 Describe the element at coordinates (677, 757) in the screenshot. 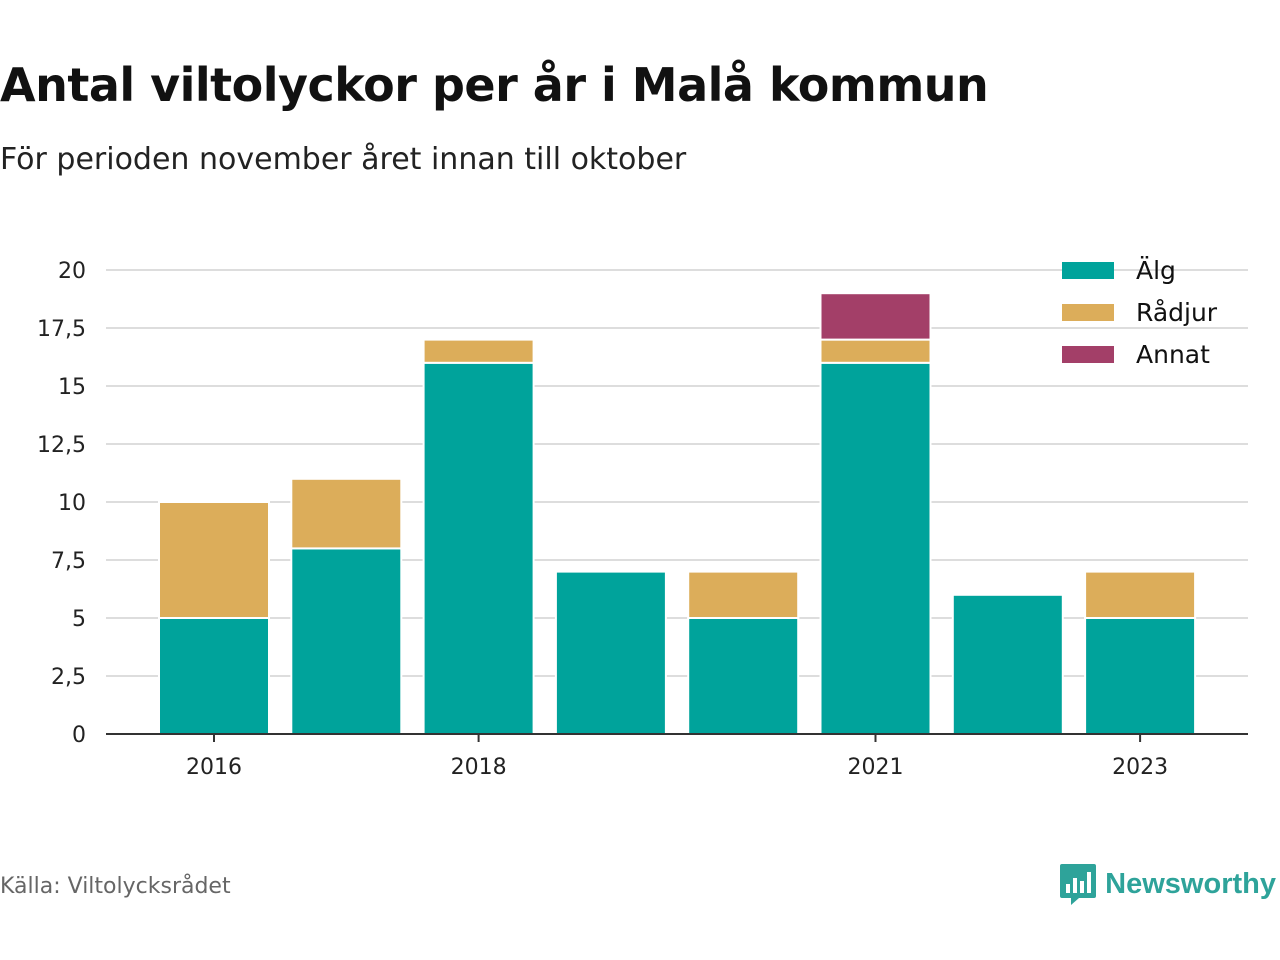

I see `x-axis-tick-labels: 2016 2018 2021 2023` at that location.